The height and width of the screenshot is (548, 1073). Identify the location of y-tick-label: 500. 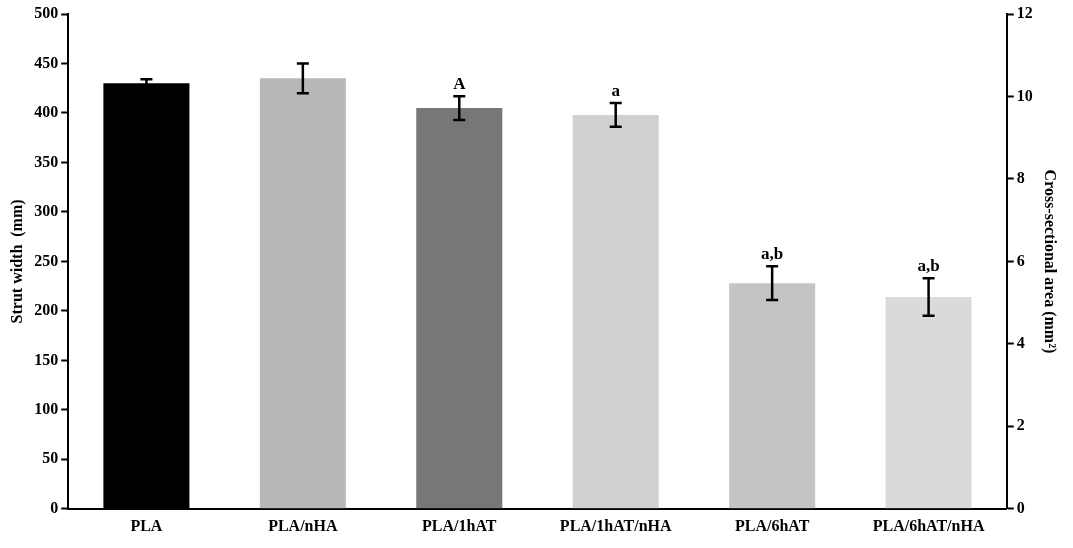
(46, 13).